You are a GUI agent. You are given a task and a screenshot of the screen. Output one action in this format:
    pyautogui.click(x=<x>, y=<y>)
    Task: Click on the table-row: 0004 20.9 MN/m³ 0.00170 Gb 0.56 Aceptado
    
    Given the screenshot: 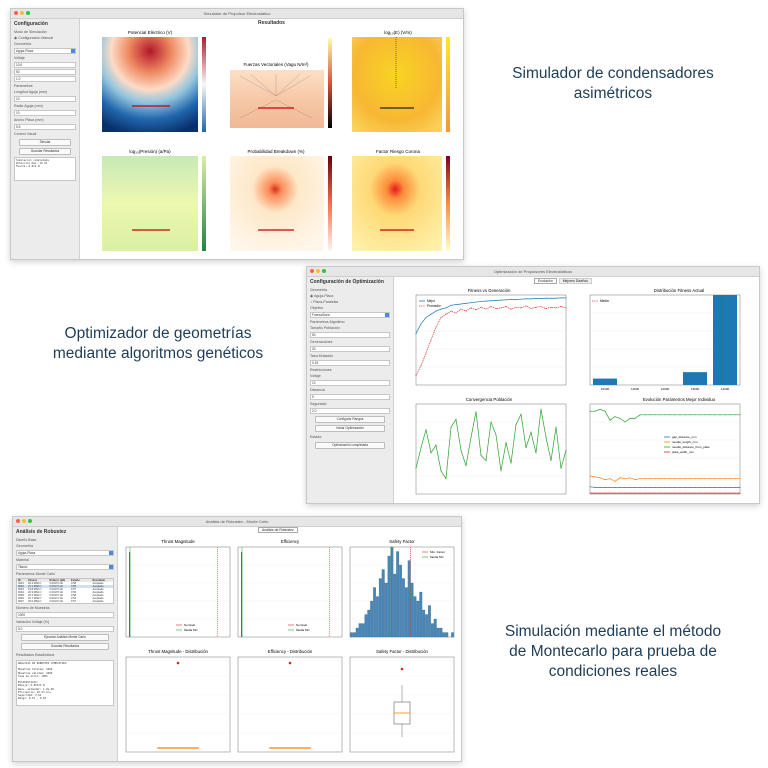 What is the action you would take?
    pyautogui.click(x=65, y=592)
    